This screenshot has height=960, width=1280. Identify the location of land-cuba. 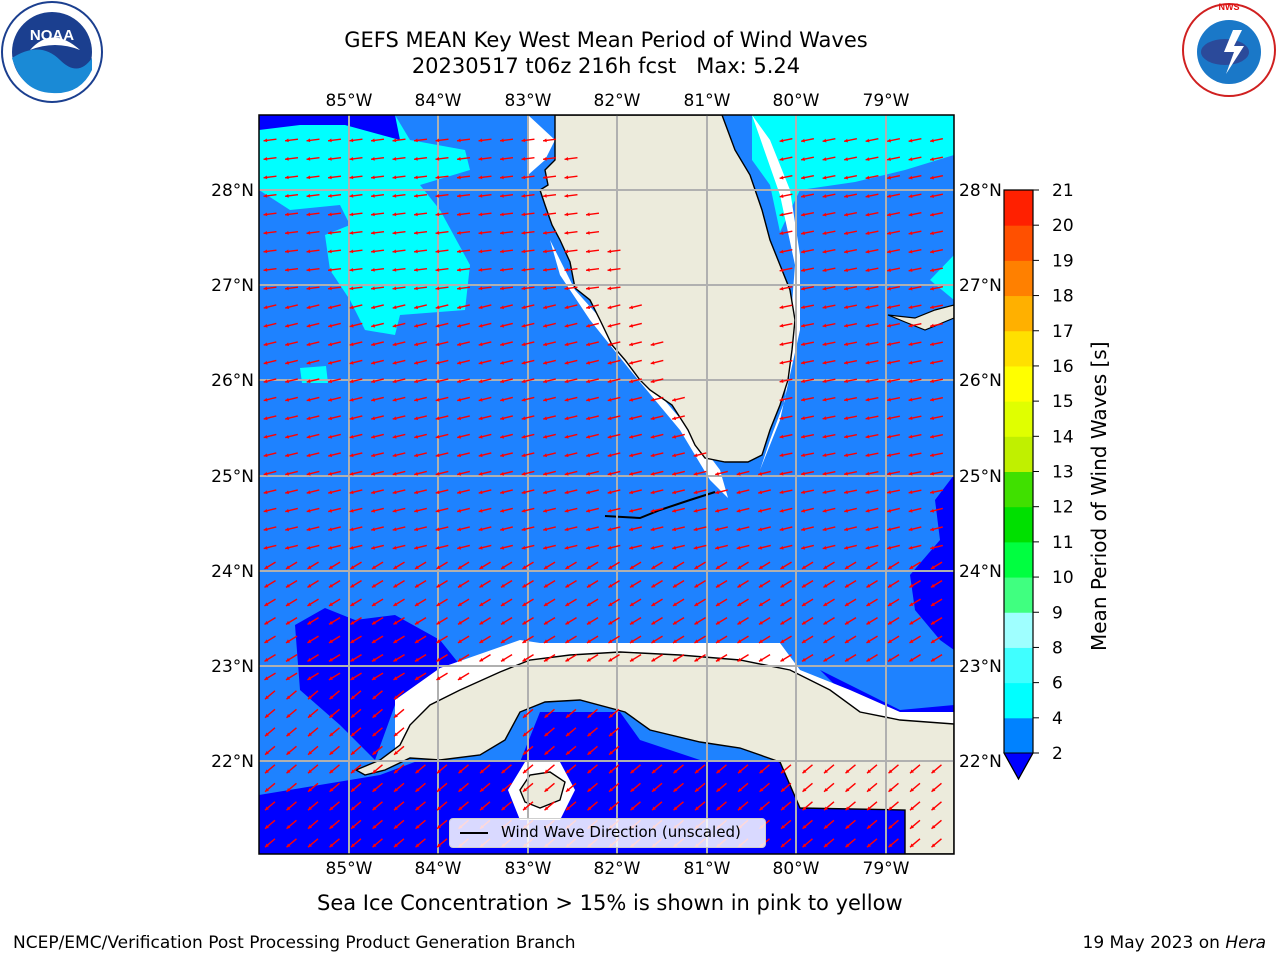
(654, 752).